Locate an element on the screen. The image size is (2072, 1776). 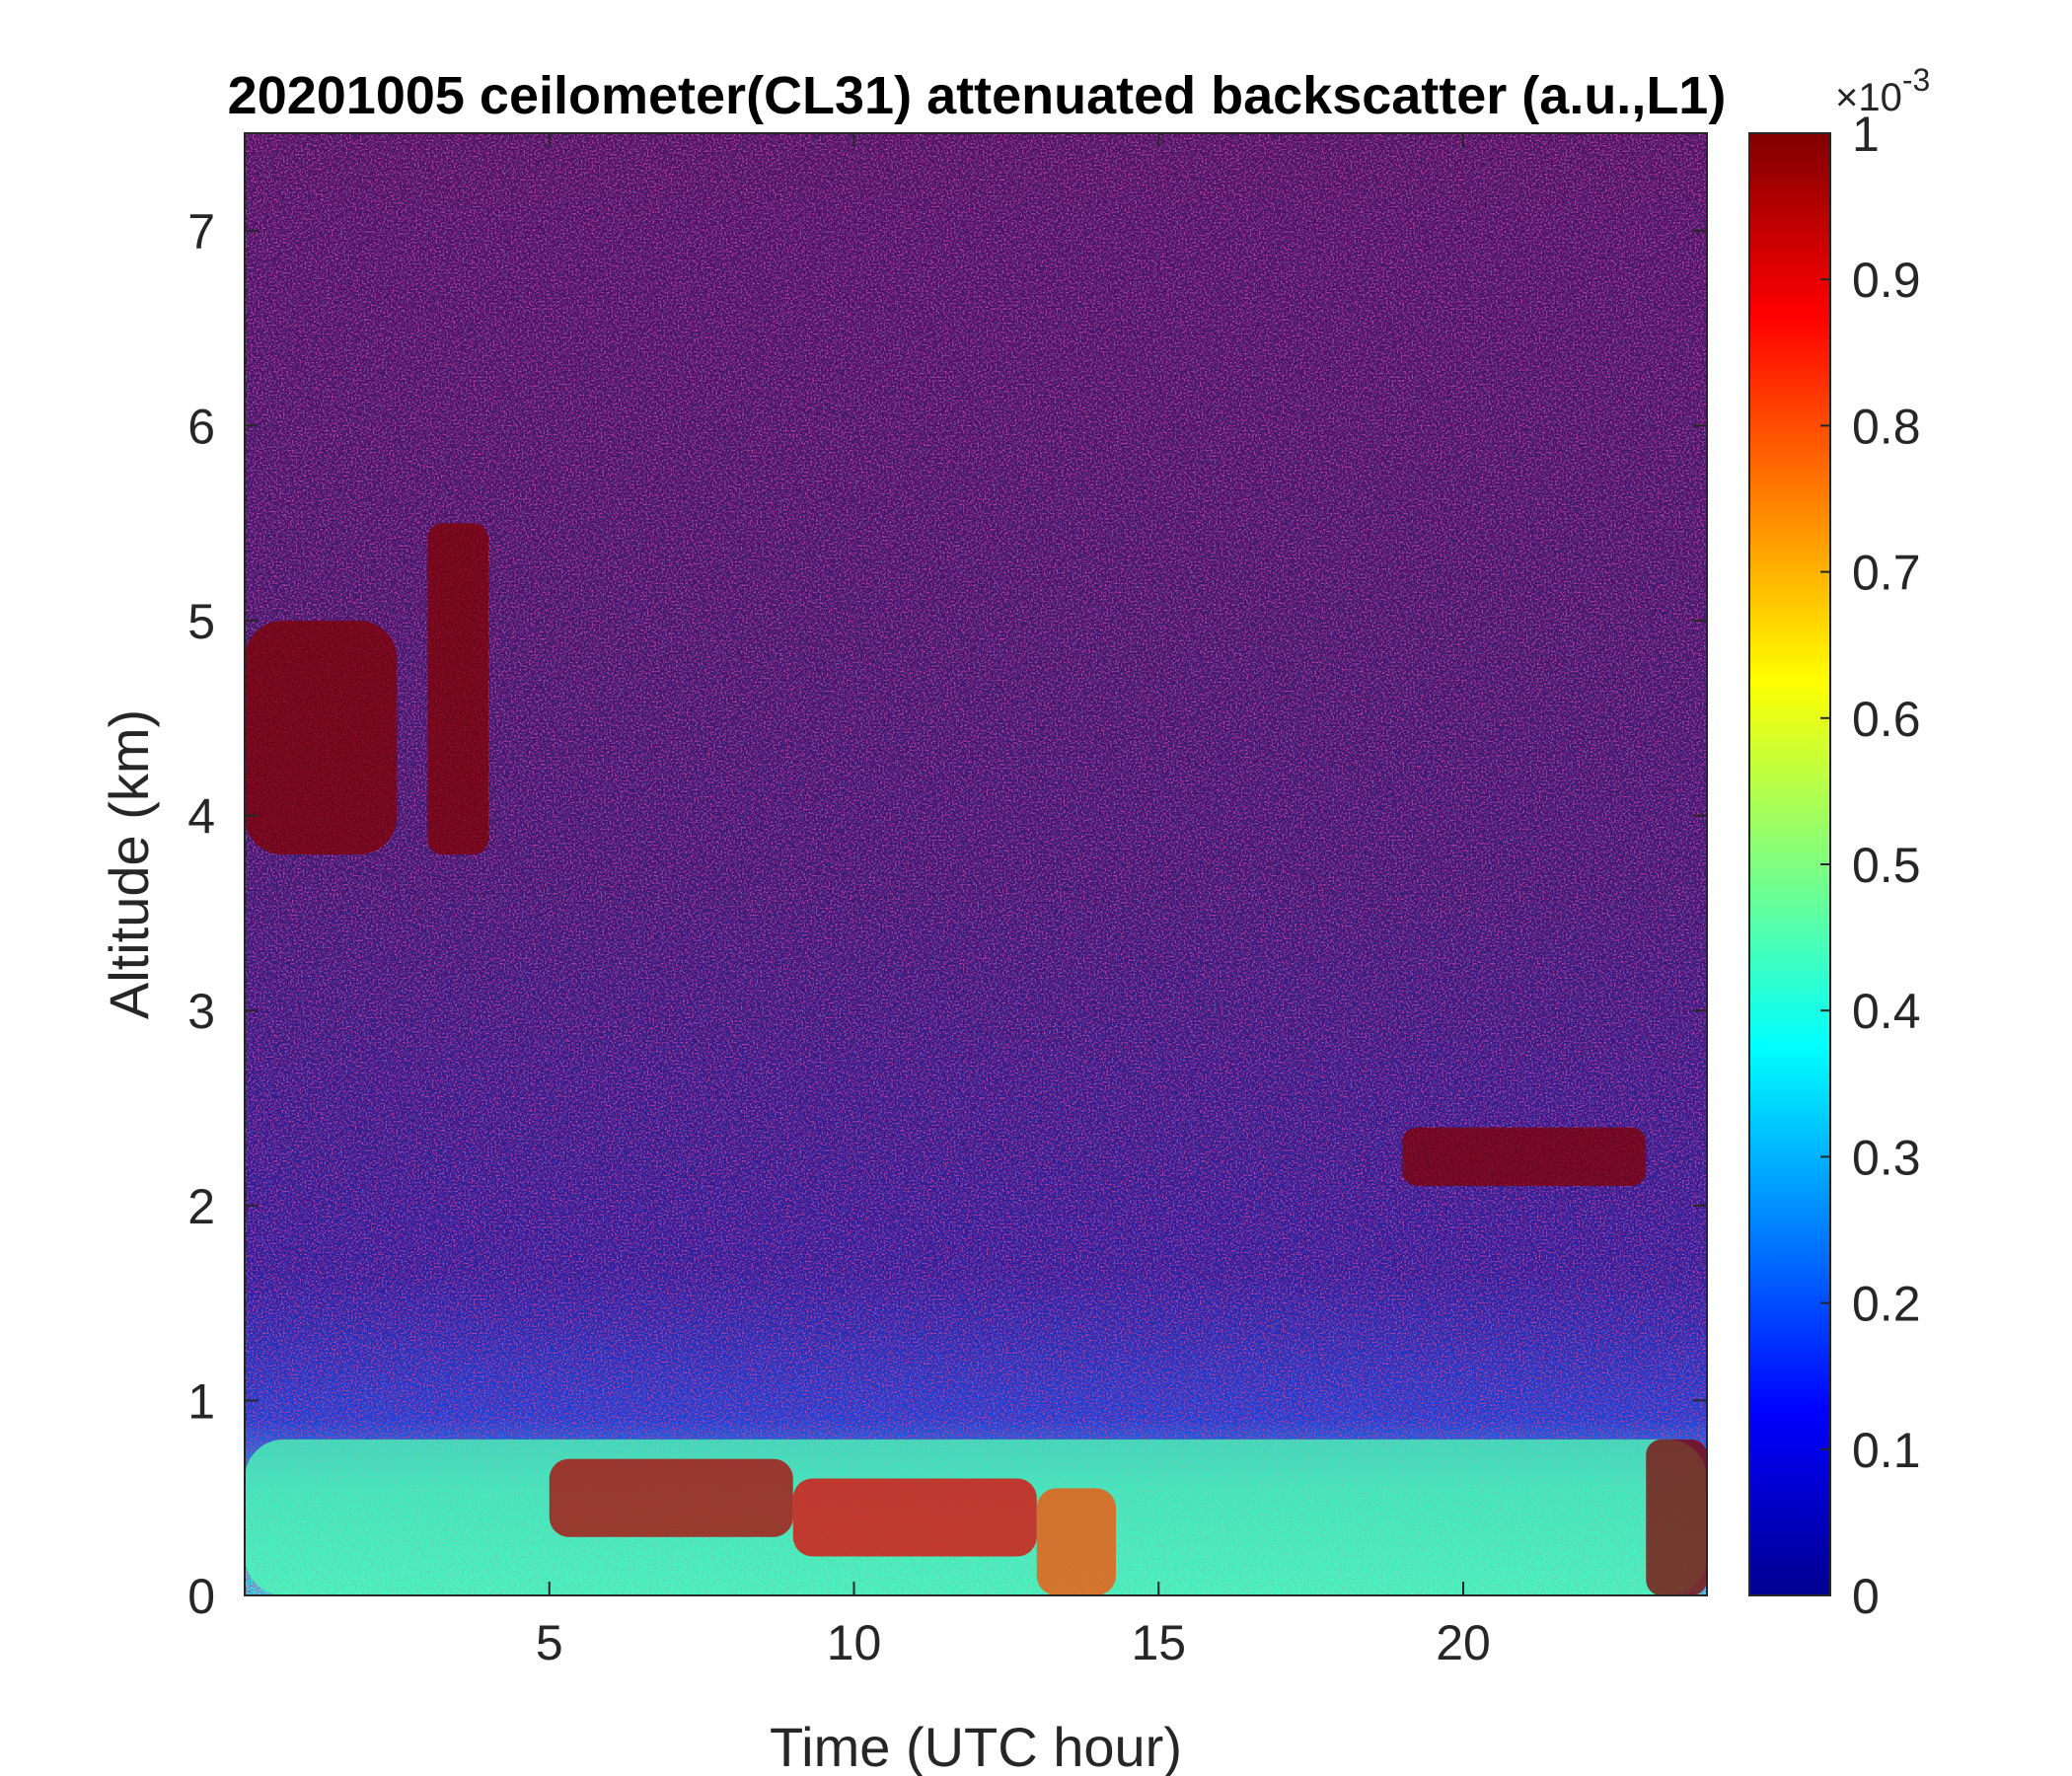
colorbar-tick-label: 0.2 is located at coordinates (1887, 1305).